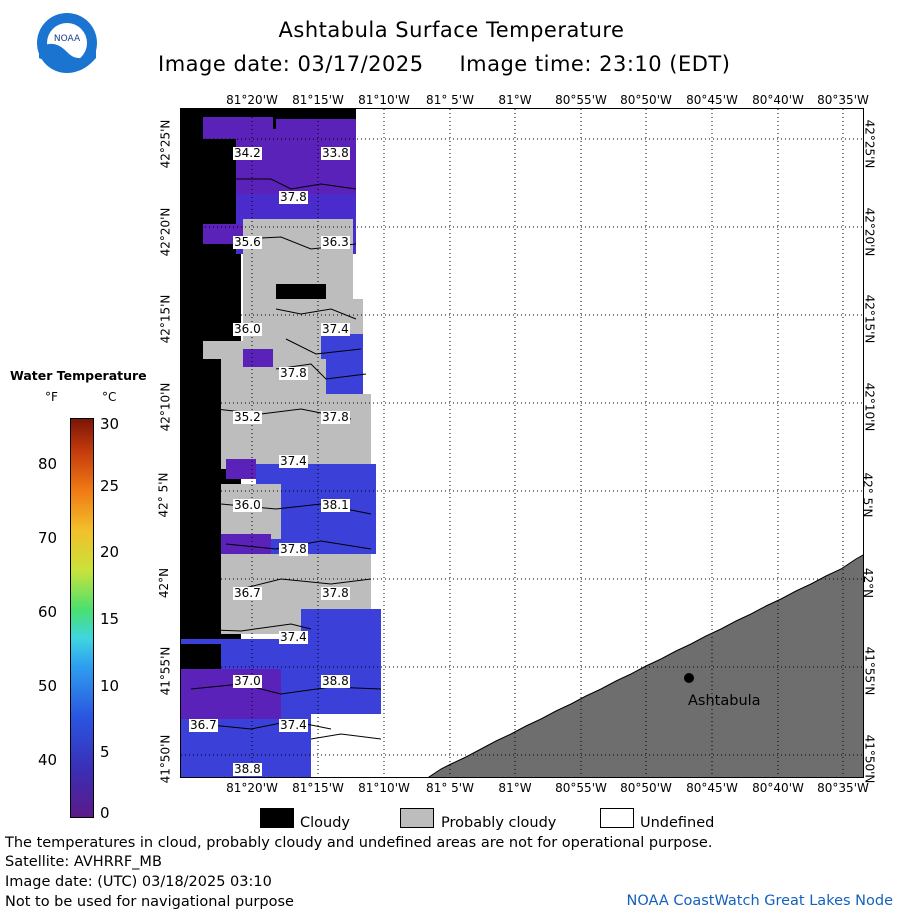 The height and width of the screenshot is (919, 903). What do you see at coordinates (110, 552) in the screenshot?
I see `c-tick: 20` at bounding box center [110, 552].